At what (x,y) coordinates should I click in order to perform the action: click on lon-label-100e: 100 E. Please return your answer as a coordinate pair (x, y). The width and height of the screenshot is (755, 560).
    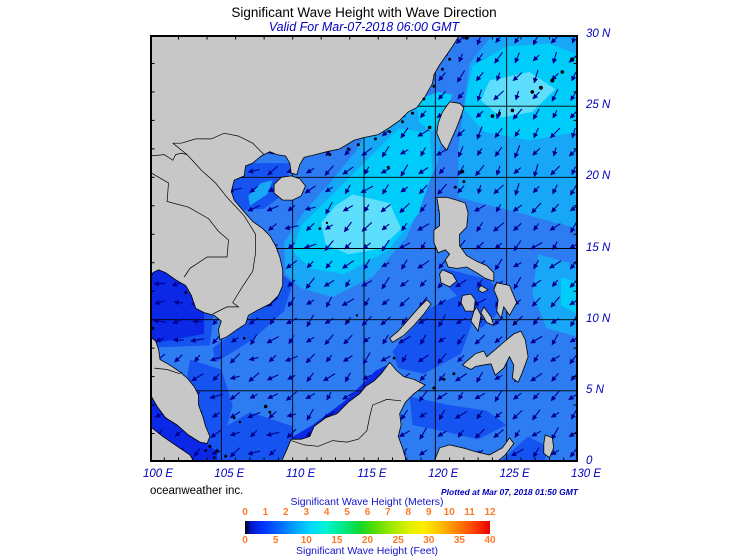
    Looking at the image, I should click on (158, 474).